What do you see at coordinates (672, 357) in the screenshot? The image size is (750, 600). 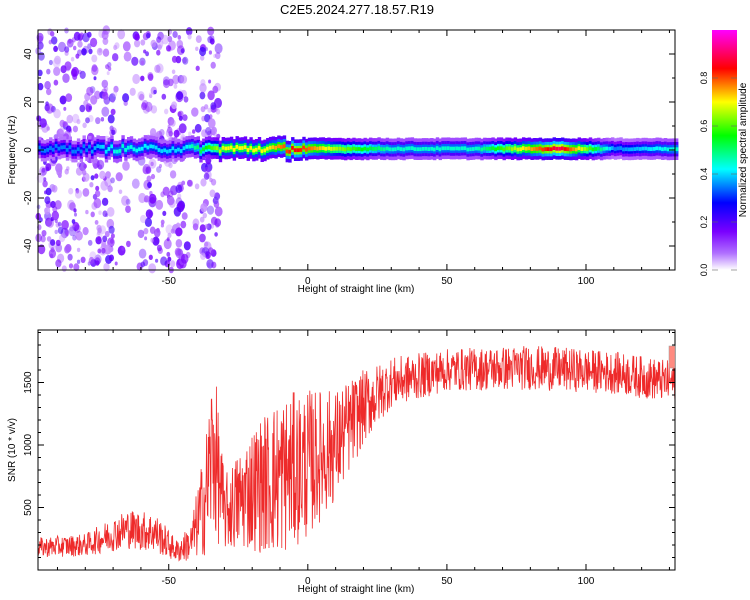 I see `snr-scroll-handle` at bounding box center [672, 357].